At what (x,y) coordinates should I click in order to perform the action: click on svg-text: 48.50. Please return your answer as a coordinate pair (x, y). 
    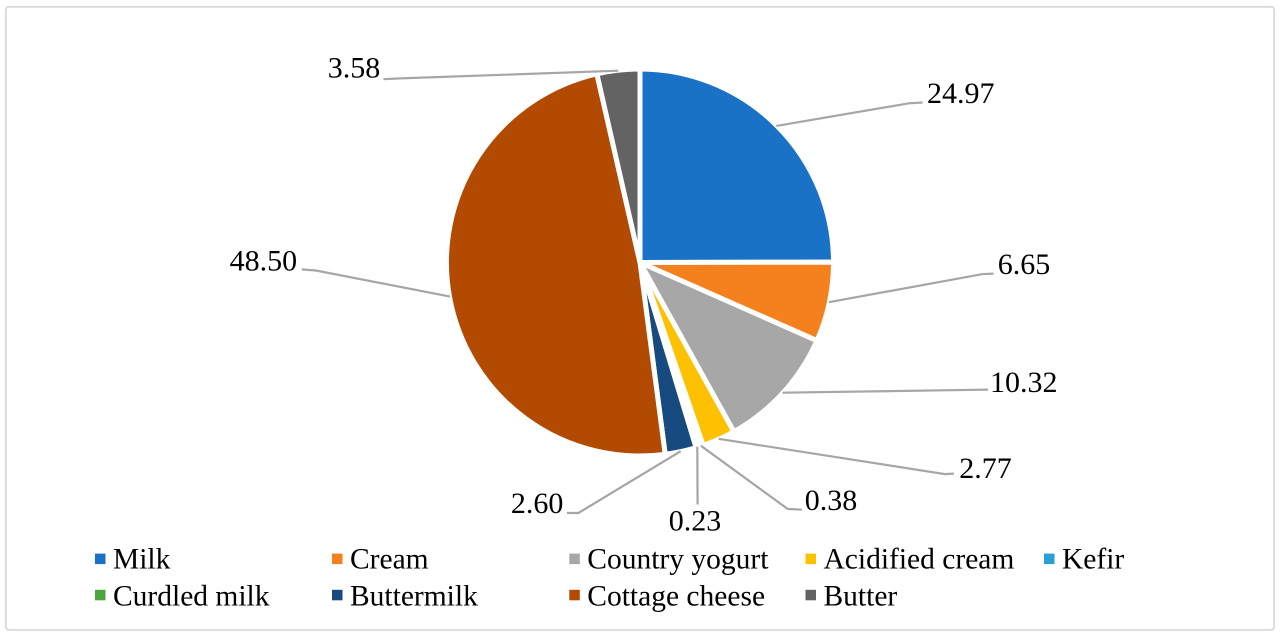
    Looking at the image, I should click on (264, 261).